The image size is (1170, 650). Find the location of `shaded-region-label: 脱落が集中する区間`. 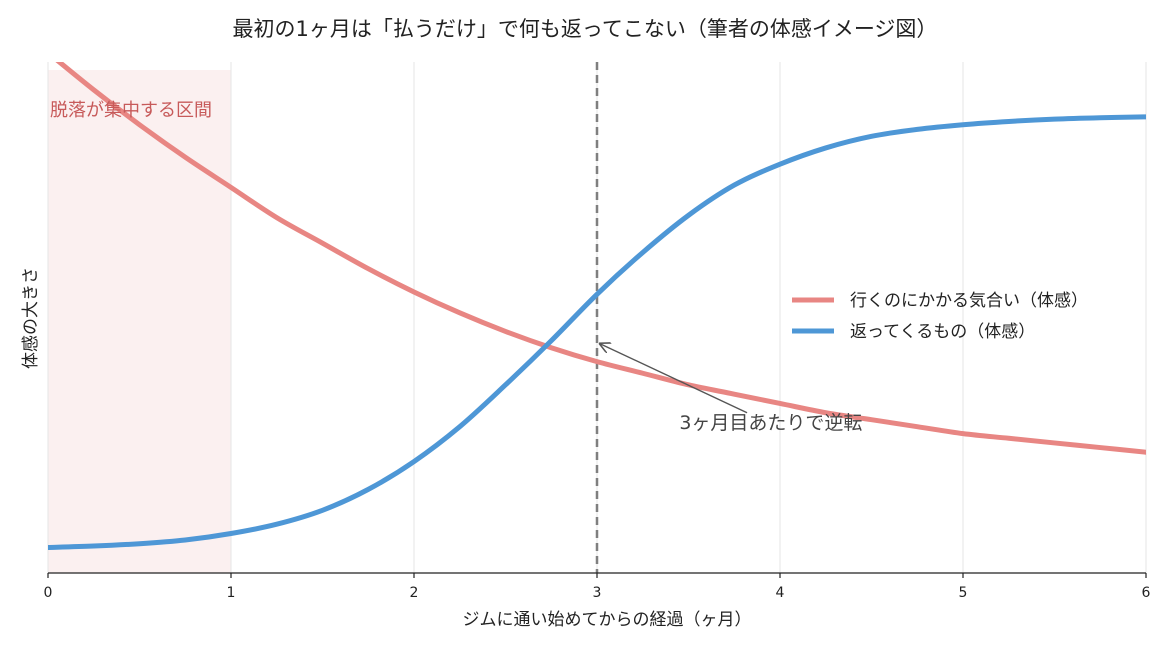

shaded-region-label: 脱落が集中する区間 is located at coordinates (131, 110).